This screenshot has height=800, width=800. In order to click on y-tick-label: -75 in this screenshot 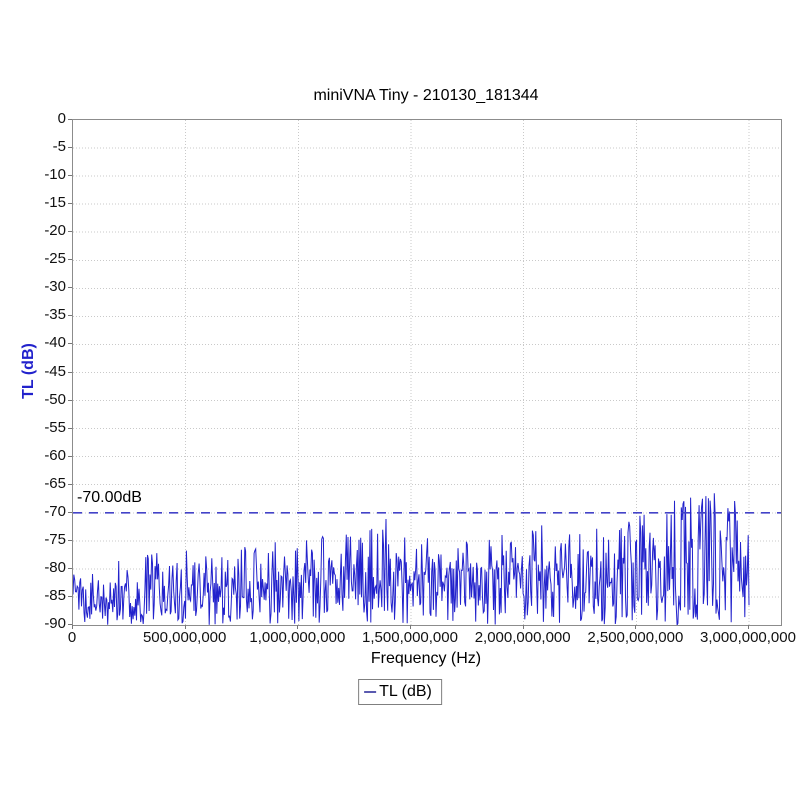, I will do `click(55, 539)`.